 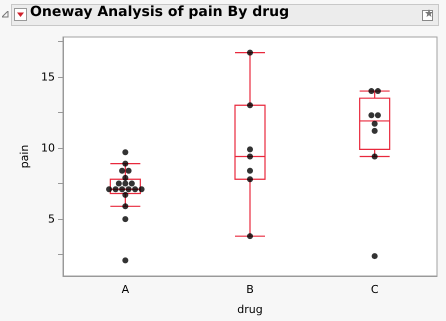 I want to click on y-tick-label: 10, so click(x=48, y=147).